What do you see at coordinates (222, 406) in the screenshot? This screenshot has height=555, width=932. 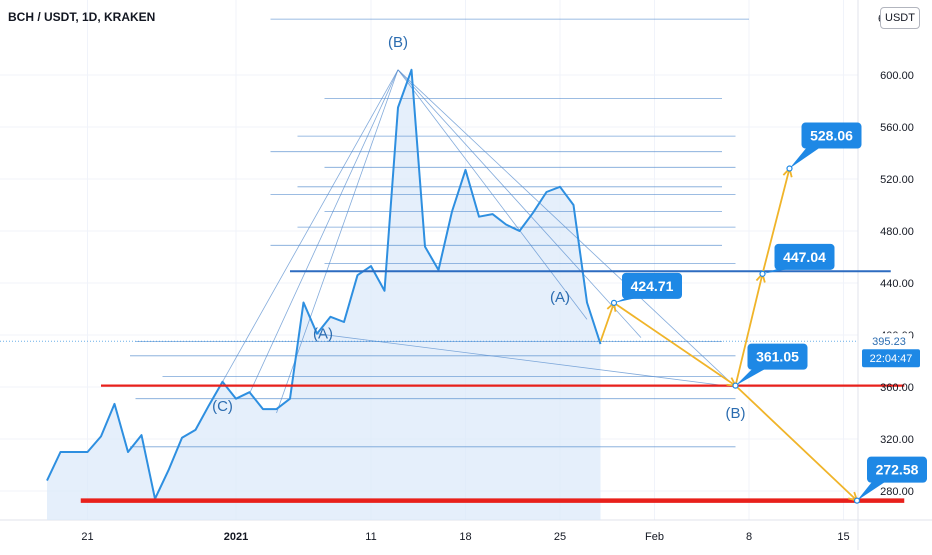 I see `wave-label: (C)` at bounding box center [222, 406].